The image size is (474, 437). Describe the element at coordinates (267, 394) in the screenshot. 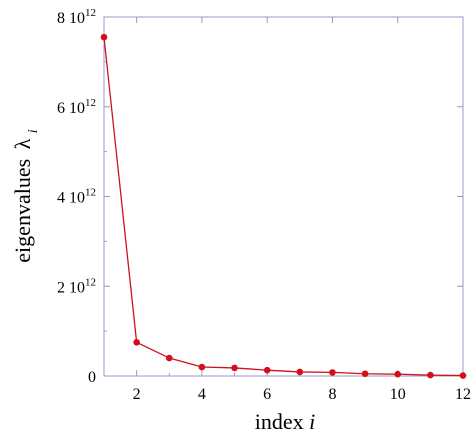

I see `x-tick-label: 6` at that location.